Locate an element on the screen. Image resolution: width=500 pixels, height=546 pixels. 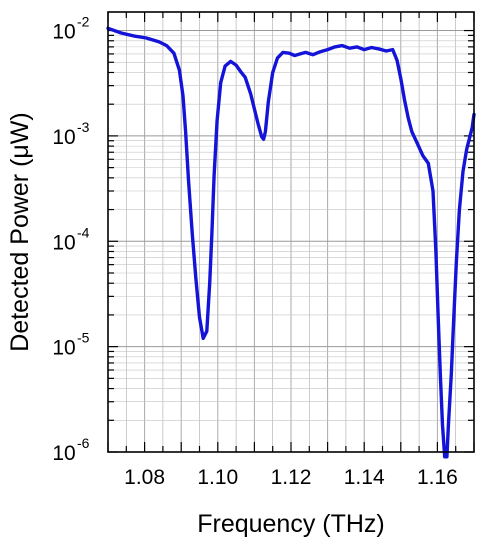
y-tick-exponent: -5 is located at coordinates (83, 338).